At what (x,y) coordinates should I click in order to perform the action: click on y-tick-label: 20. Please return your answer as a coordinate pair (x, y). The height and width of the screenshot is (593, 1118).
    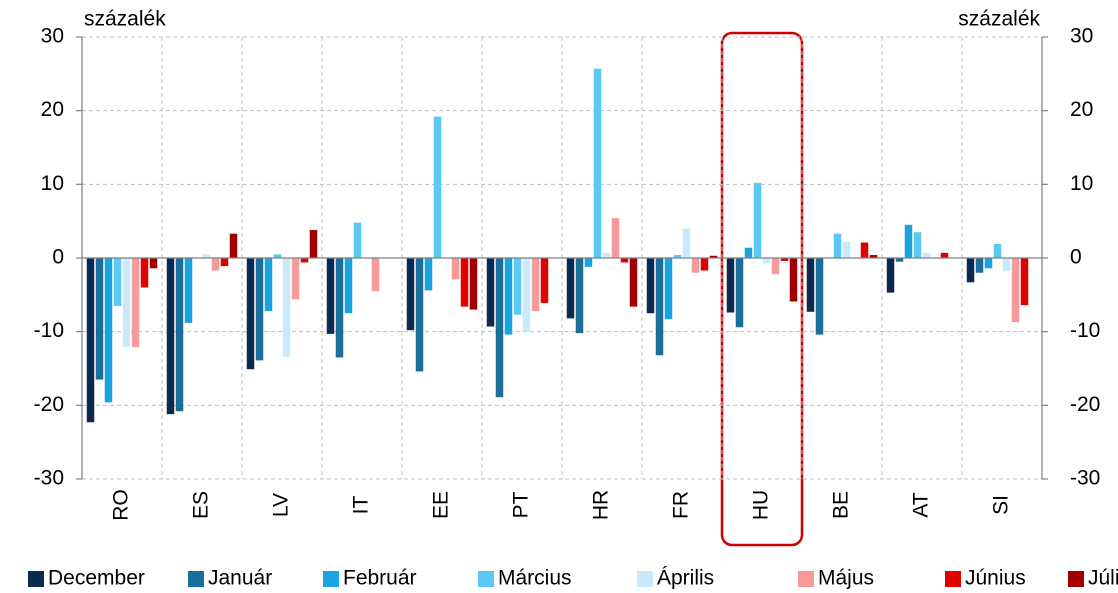
    Looking at the image, I should click on (52, 109).